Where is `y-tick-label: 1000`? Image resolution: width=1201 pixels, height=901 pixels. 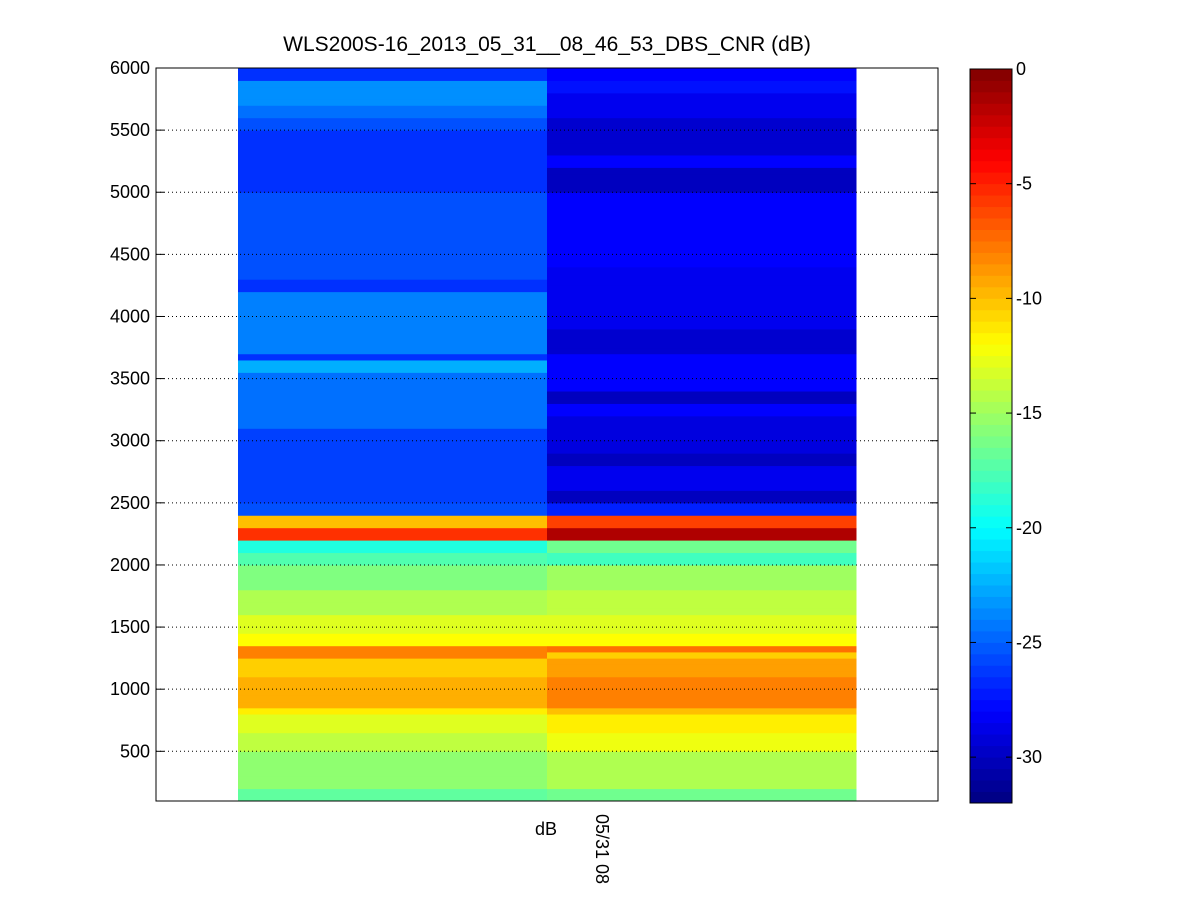
y-tick-label: 1000 is located at coordinates (130, 689).